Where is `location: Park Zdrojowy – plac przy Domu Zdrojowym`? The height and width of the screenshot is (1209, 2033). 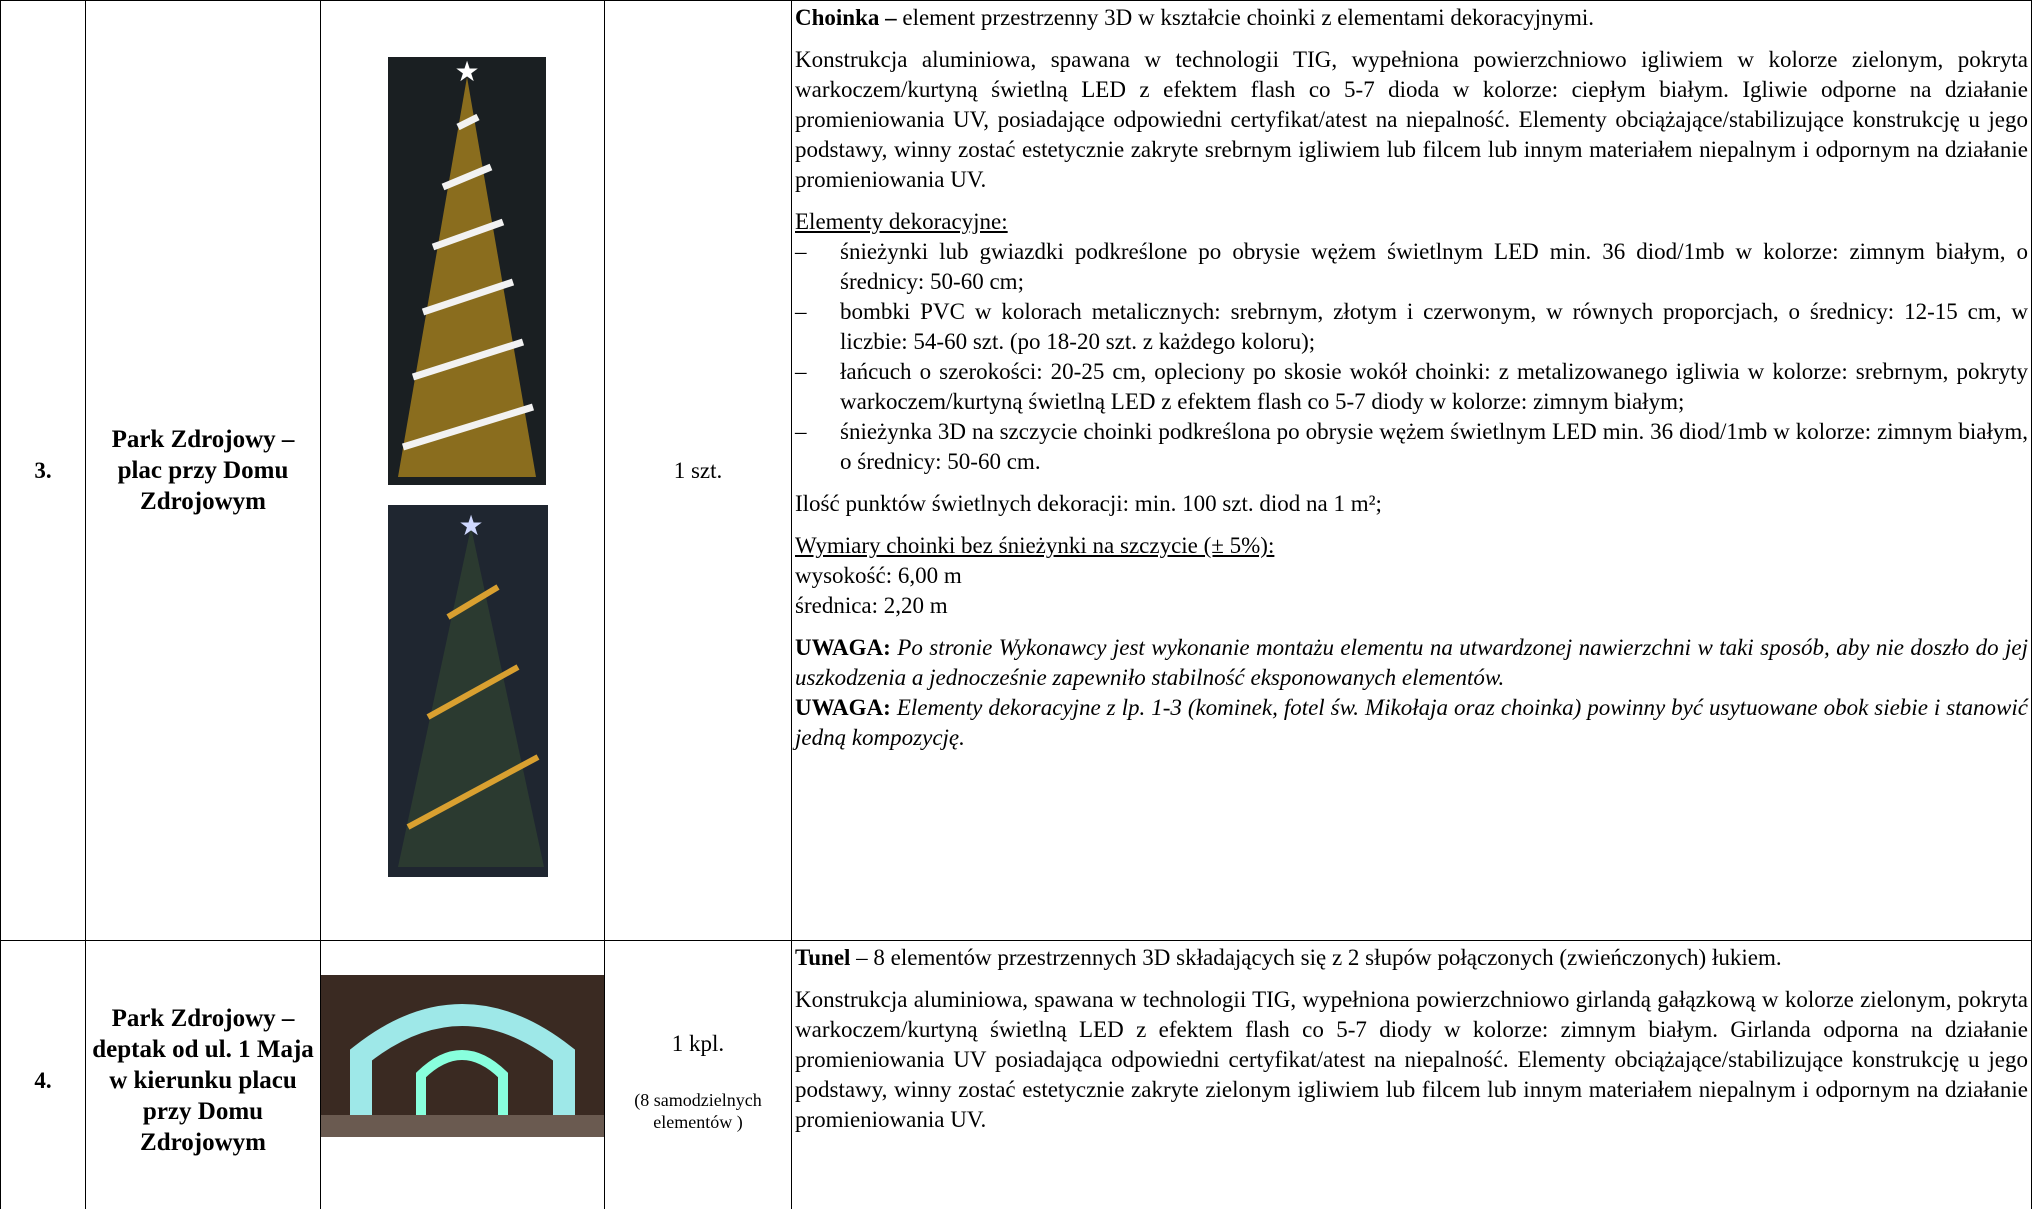
location: Park Zdrojowy – plac przy Domu Zdrojowym is located at coordinates (203, 470).